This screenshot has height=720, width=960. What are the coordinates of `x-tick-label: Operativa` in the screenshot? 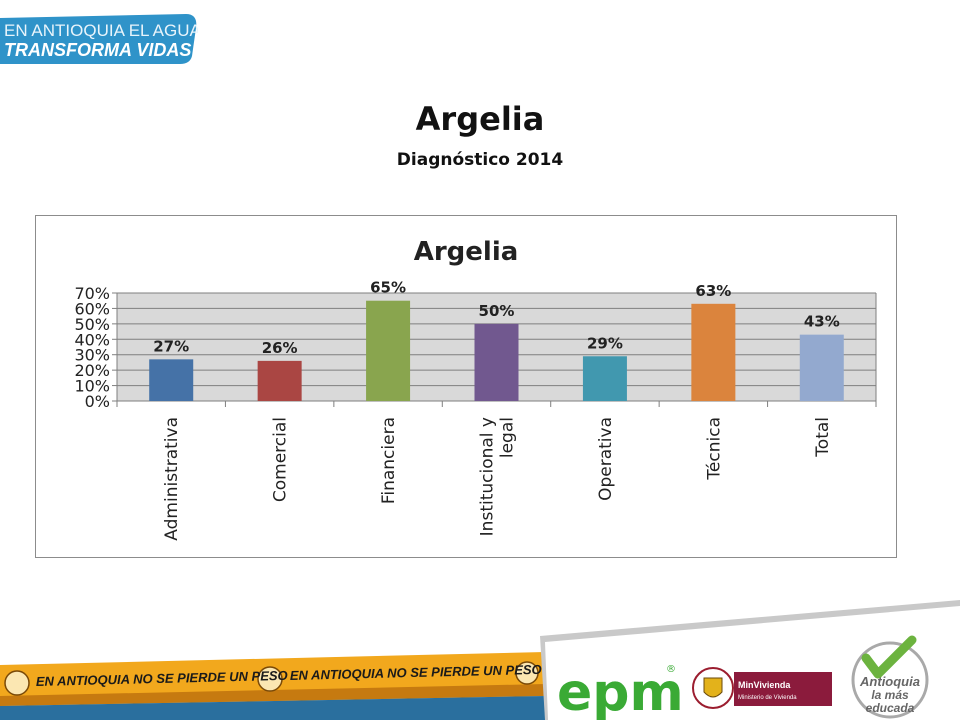 It's located at (606, 459).